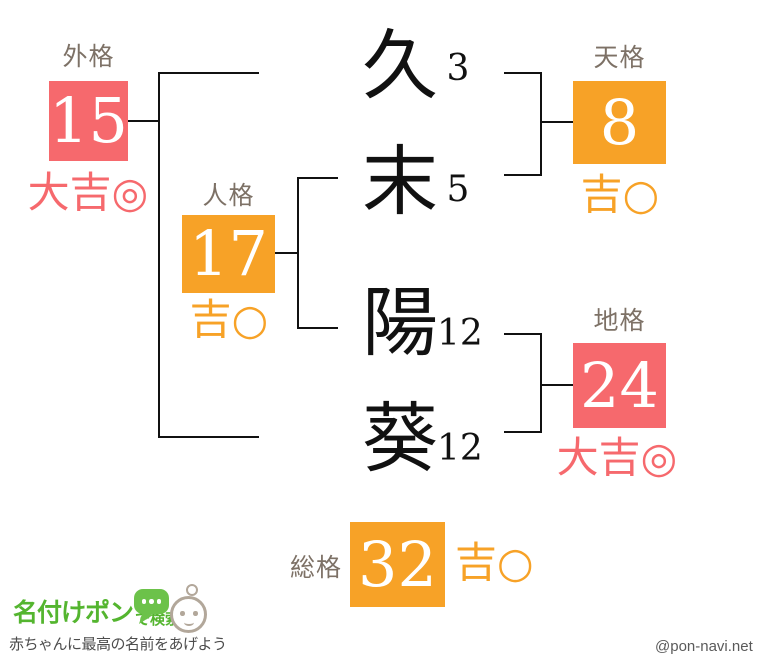 The height and width of the screenshot is (670, 760). What do you see at coordinates (189, 622) in the screenshot?
I see `baby-mouth-icon` at bounding box center [189, 622].